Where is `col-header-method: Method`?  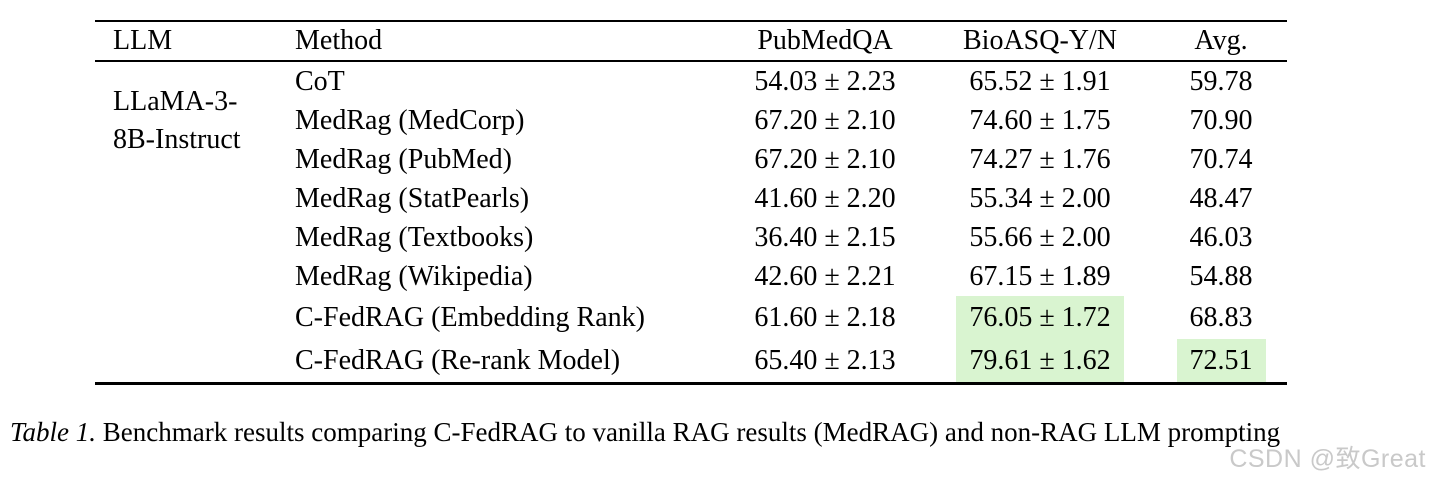
col-header-method: Method is located at coordinates (339, 40).